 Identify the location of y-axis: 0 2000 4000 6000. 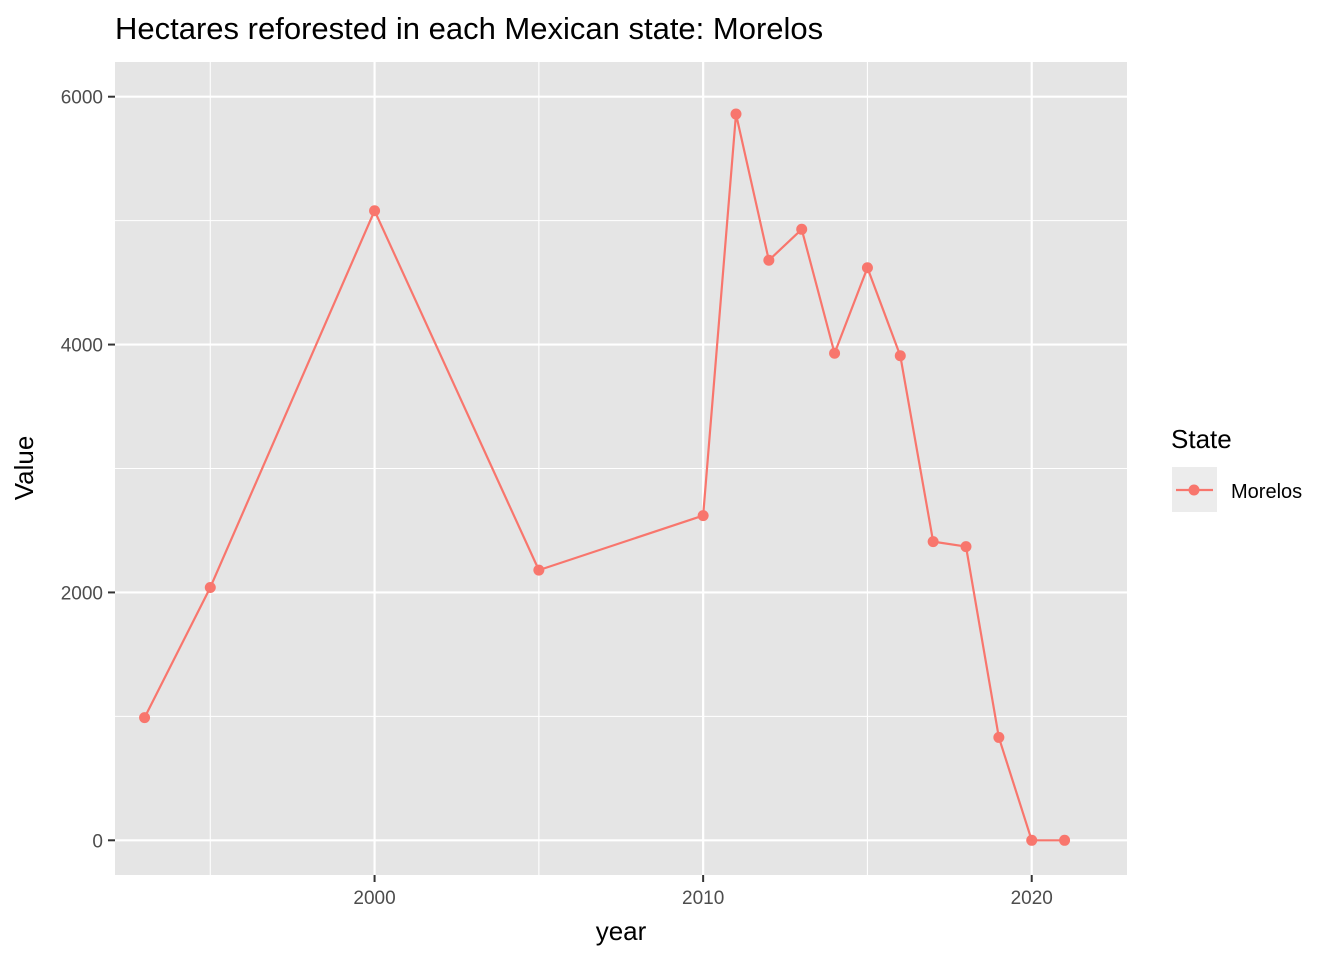
(88, 470).